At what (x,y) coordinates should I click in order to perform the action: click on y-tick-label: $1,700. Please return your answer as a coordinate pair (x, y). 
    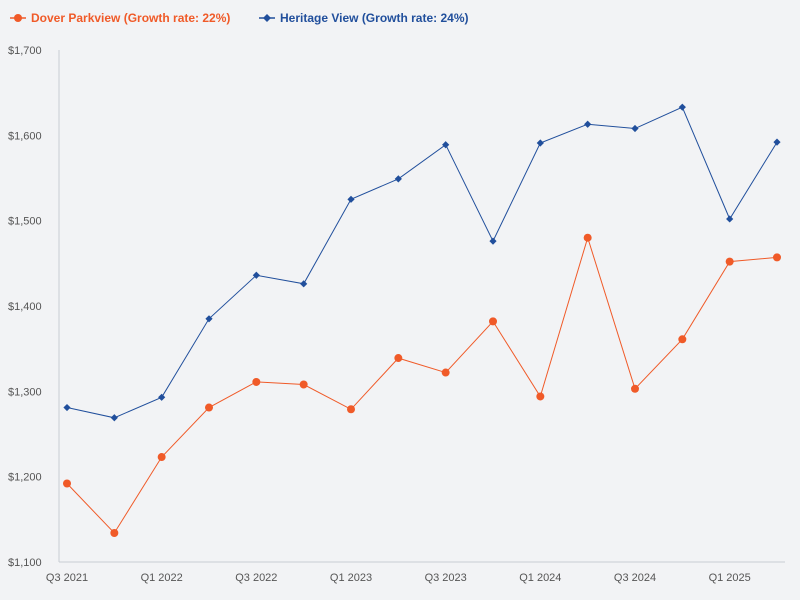
    Looking at the image, I should click on (25, 51).